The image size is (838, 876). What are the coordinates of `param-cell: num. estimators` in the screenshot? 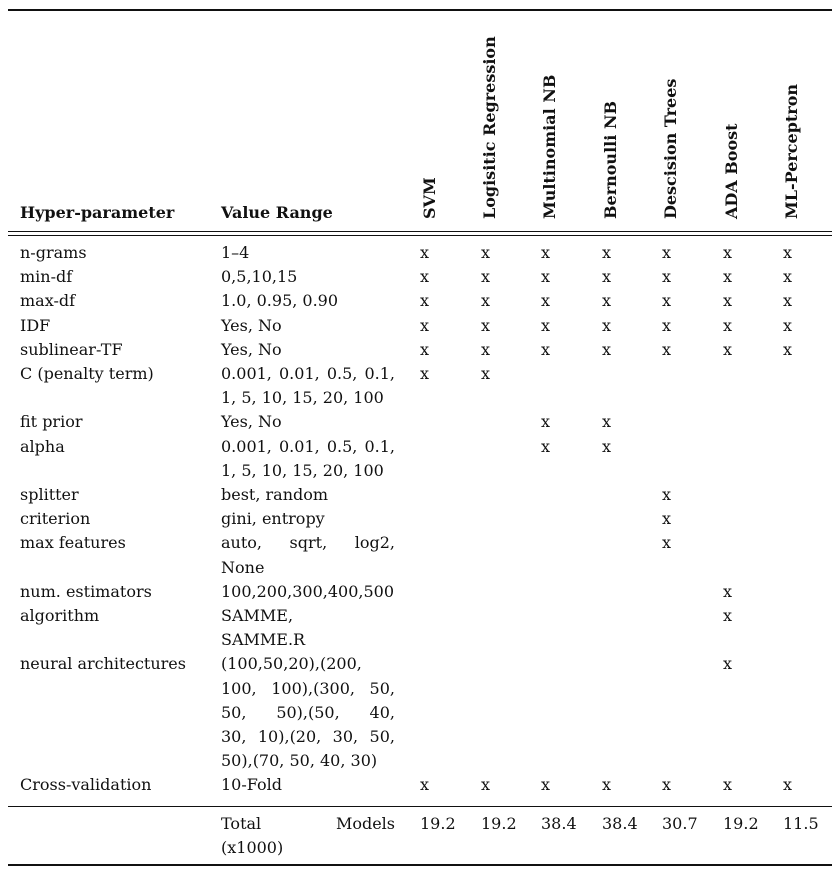 It's located at (86, 591).